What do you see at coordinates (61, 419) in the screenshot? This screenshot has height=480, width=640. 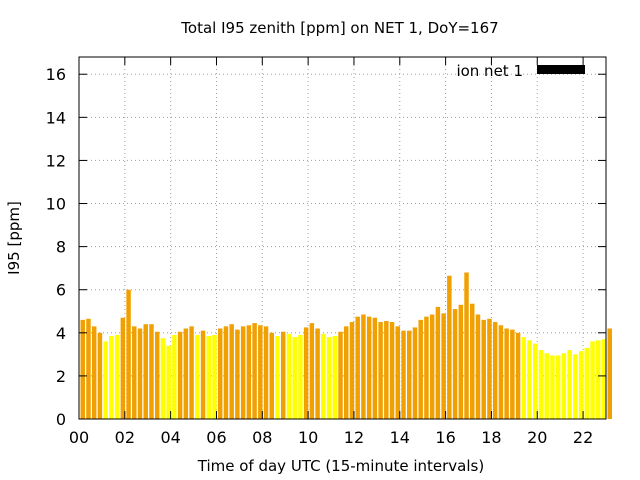 I see `y-tick-label: 0` at bounding box center [61, 419].